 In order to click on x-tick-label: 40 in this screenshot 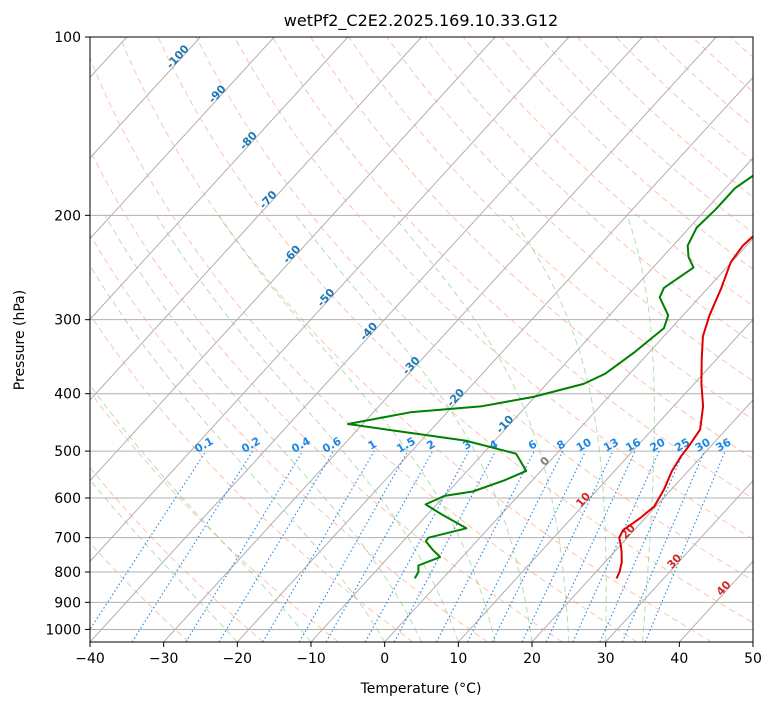, I will do `click(679, 659)`.